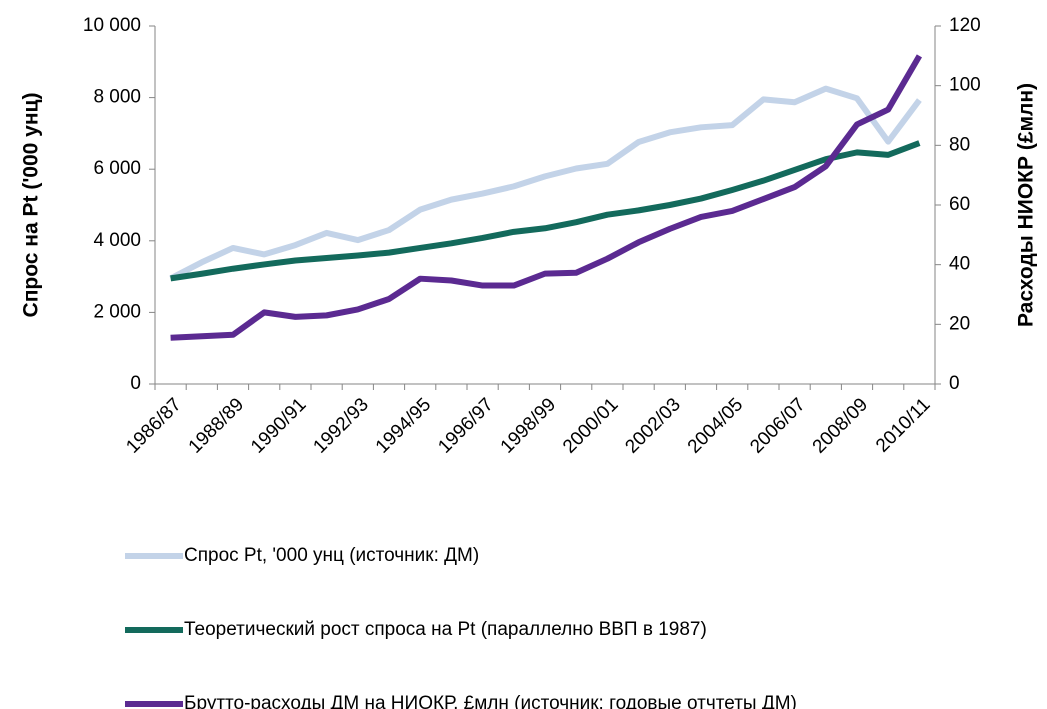  What do you see at coordinates (590, 425) in the screenshot?
I see `x-tick-label: 2000/01` at bounding box center [590, 425].